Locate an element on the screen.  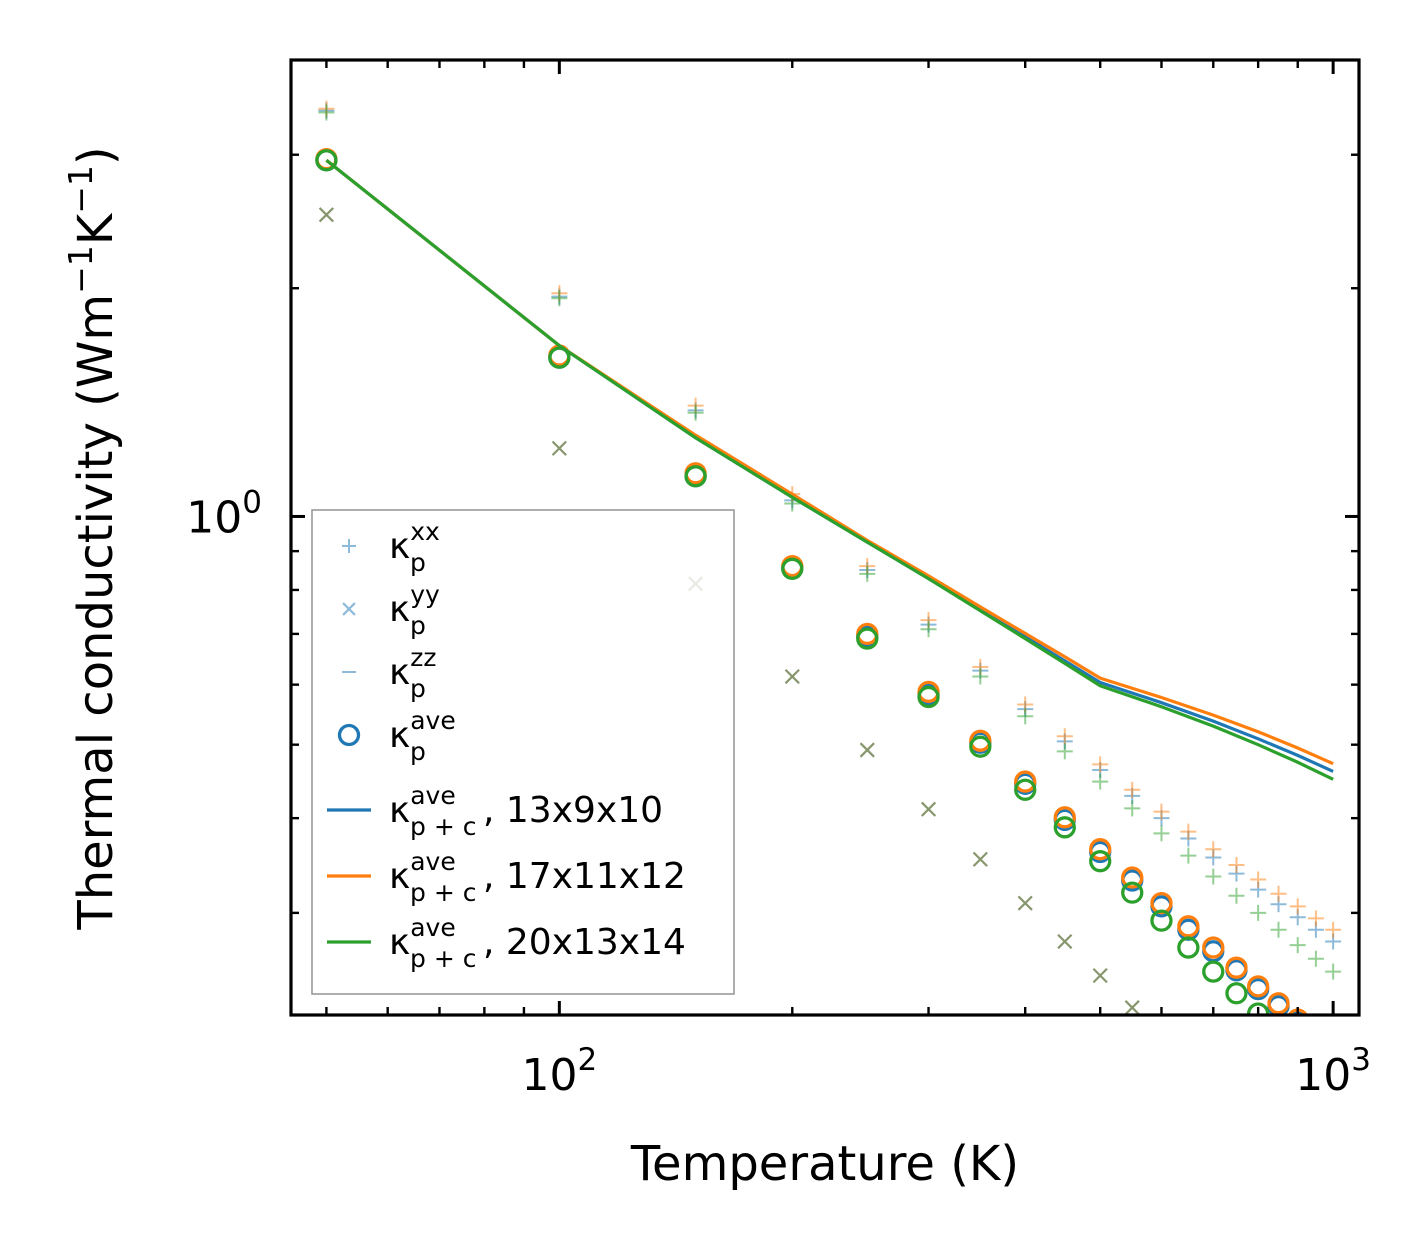
legend-entry: κave p + c, 13x9x10 is located at coordinates (495, 811).